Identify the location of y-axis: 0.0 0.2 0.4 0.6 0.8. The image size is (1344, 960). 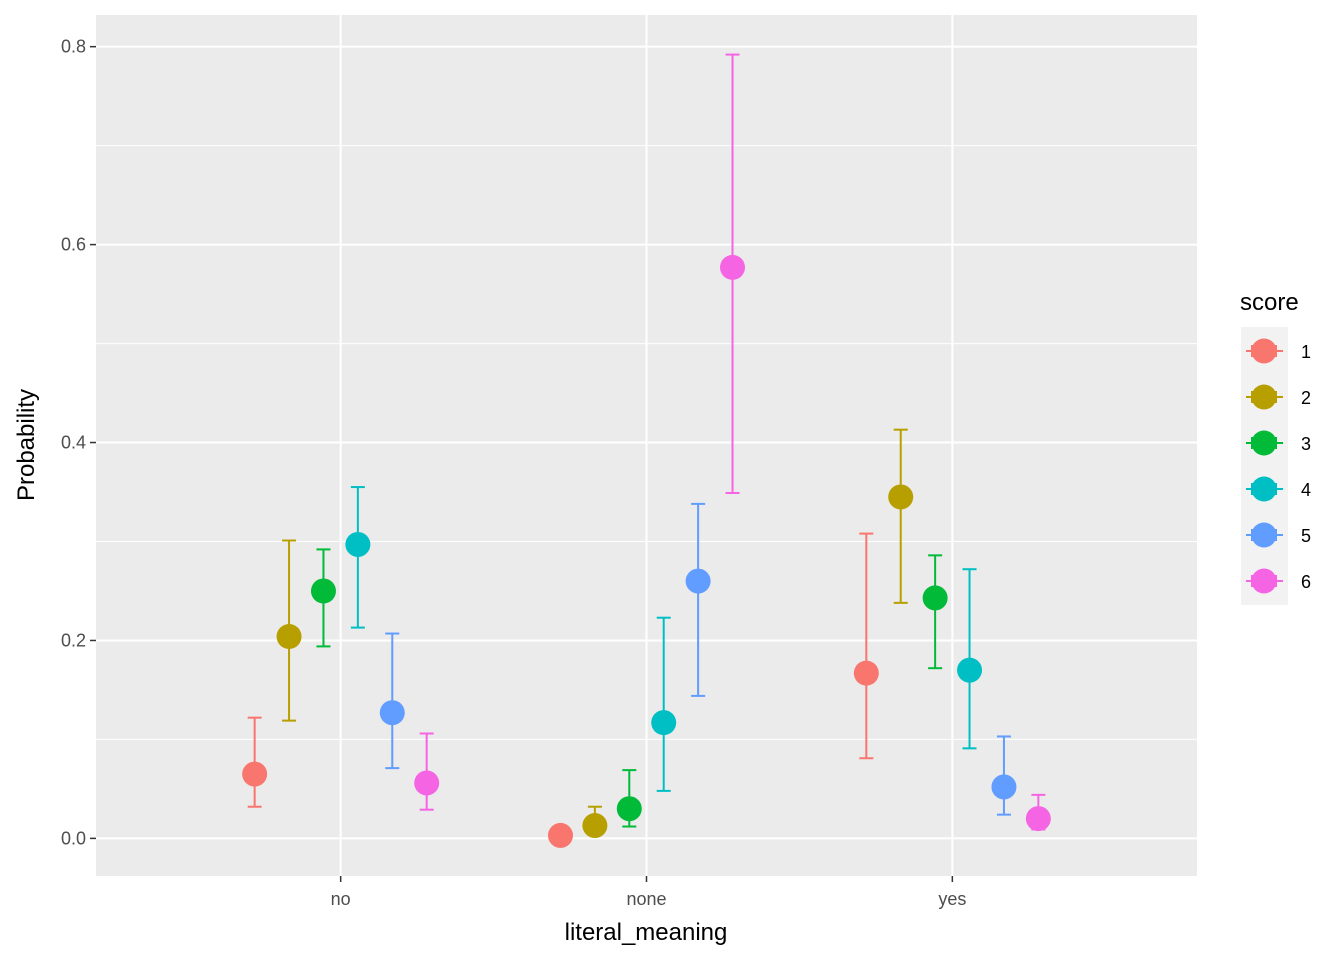
(78, 442).